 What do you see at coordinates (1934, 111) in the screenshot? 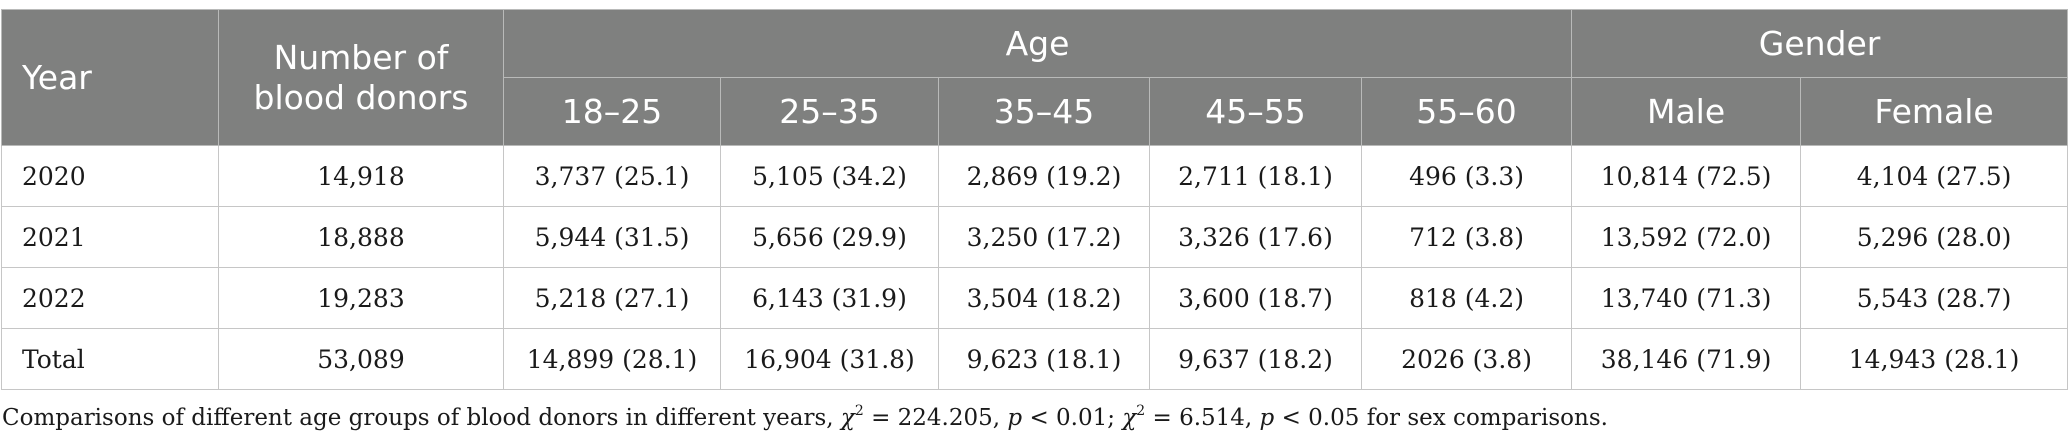
I see `header-female: Female` at bounding box center [1934, 111].